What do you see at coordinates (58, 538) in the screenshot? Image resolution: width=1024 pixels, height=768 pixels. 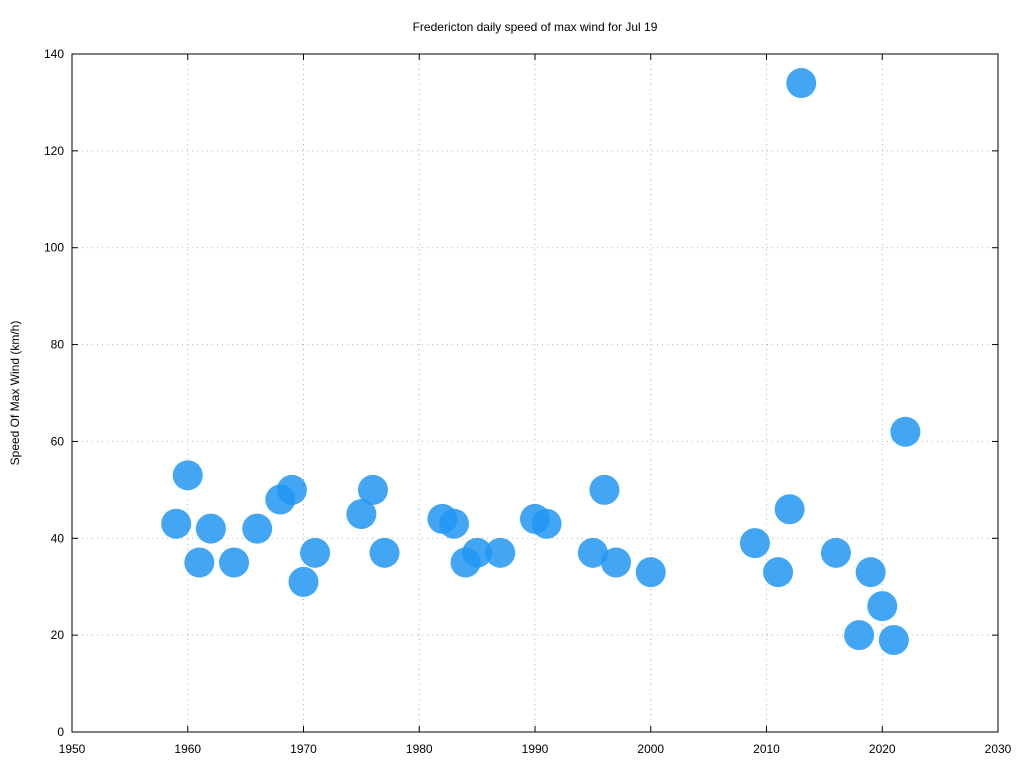 I see `y-tick-label: 40` at bounding box center [58, 538].